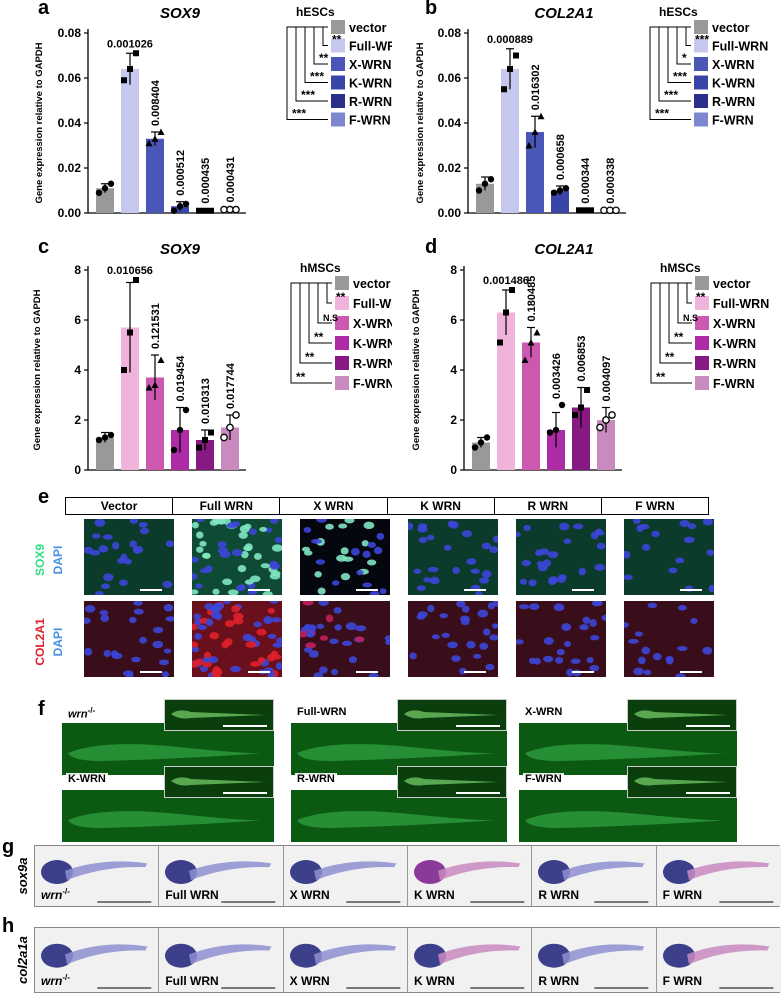 The height and width of the screenshot is (1000, 784). What do you see at coordinates (734, 344) in the screenshot?
I see `legend-label: K-WRN` at bounding box center [734, 344].